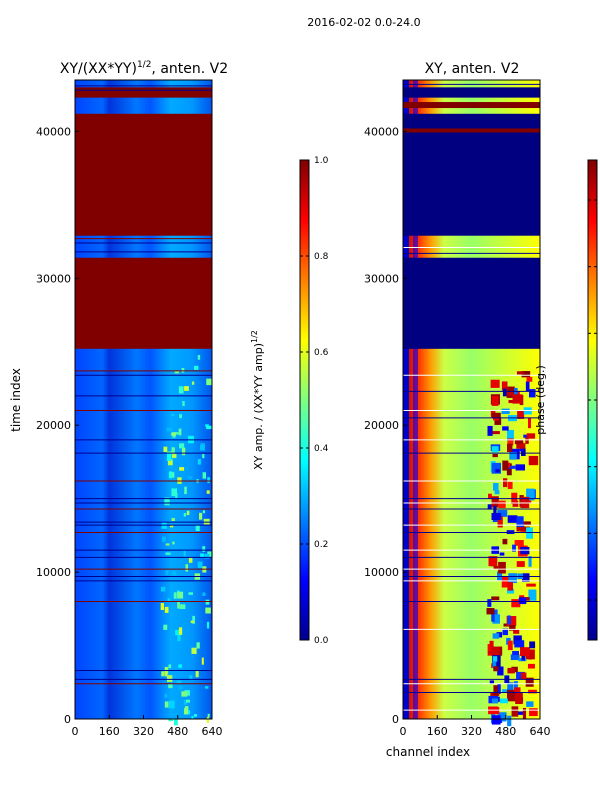 This screenshot has height=800, width=600. What do you see at coordinates (471, 303) in the screenshot?
I see `phase-saturated-block` at bounding box center [471, 303].